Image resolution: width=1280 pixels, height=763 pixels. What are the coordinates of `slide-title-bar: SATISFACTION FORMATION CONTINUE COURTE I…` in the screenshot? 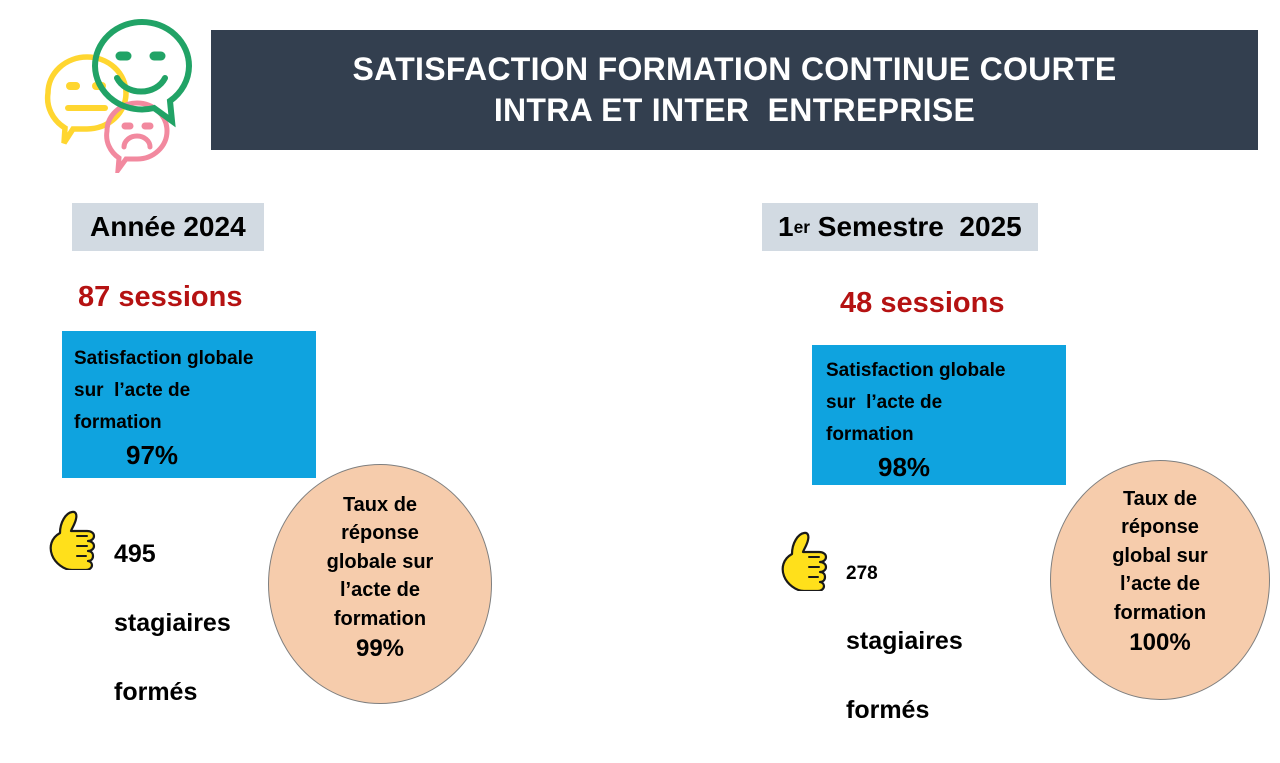 It's located at (734, 90).